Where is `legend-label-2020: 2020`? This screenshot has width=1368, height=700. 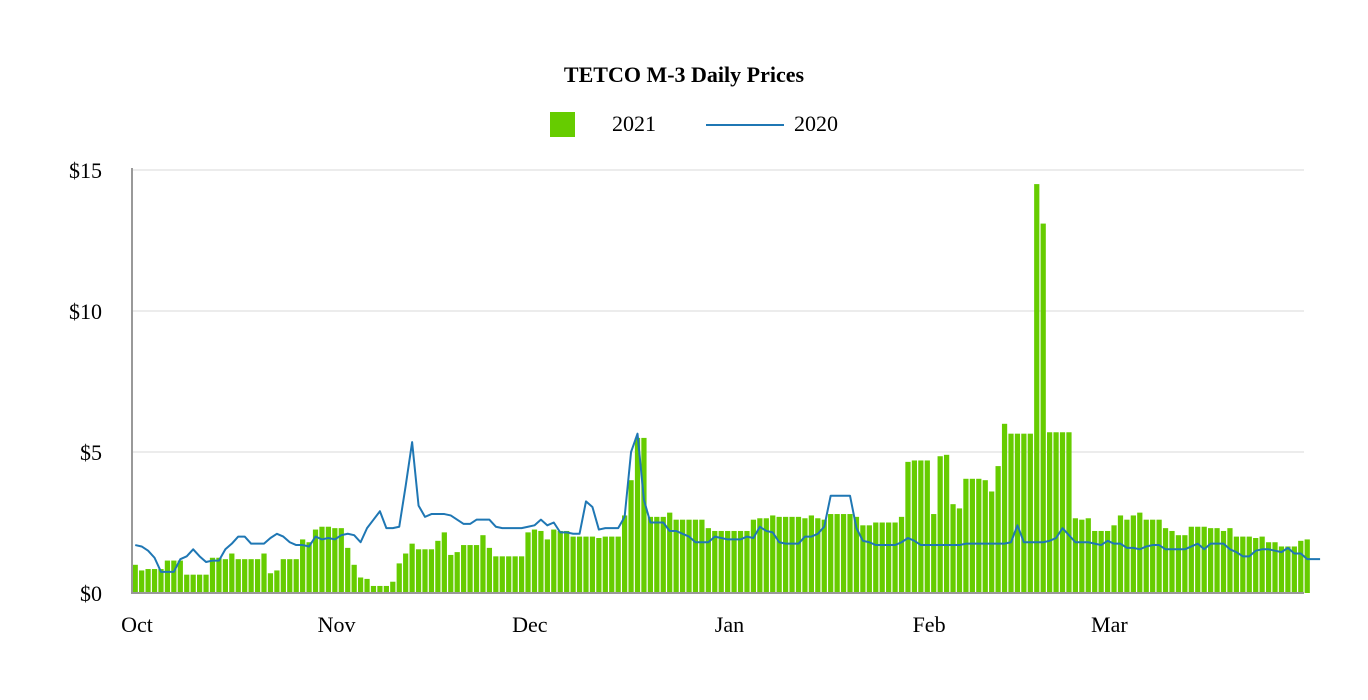 legend-label-2020: 2020 is located at coordinates (816, 123).